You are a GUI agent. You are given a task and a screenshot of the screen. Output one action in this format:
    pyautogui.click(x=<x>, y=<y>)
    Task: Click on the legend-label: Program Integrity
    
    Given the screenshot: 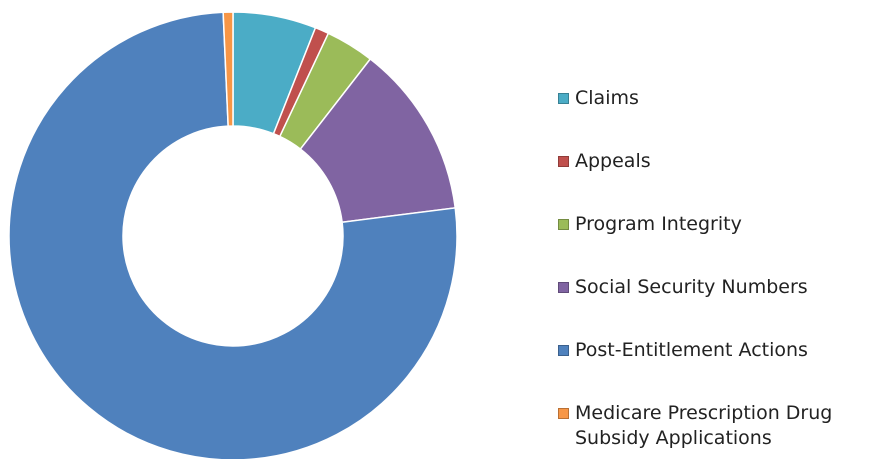 What is the action you would take?
    pyautogui.click(x=658, y=224)
    